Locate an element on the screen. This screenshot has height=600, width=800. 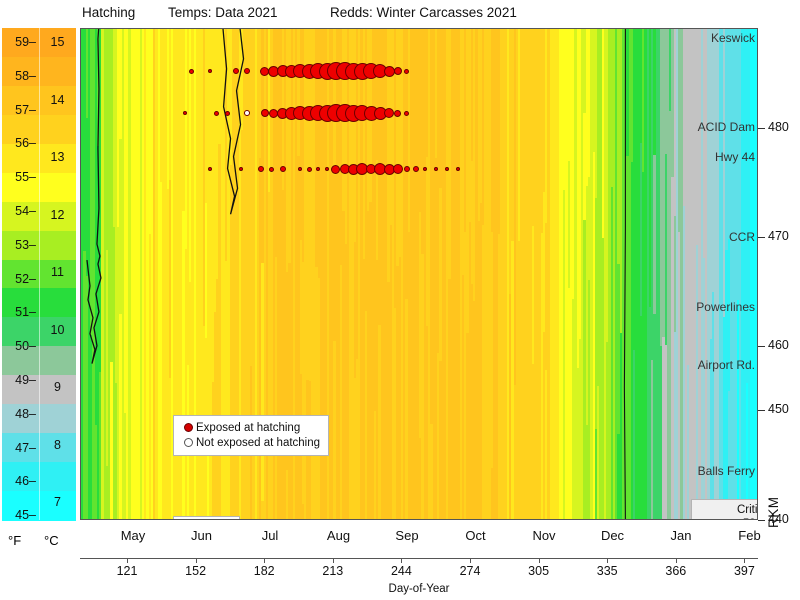
legend-critical-title: Critical temp: is located at coordinates (747, 510).